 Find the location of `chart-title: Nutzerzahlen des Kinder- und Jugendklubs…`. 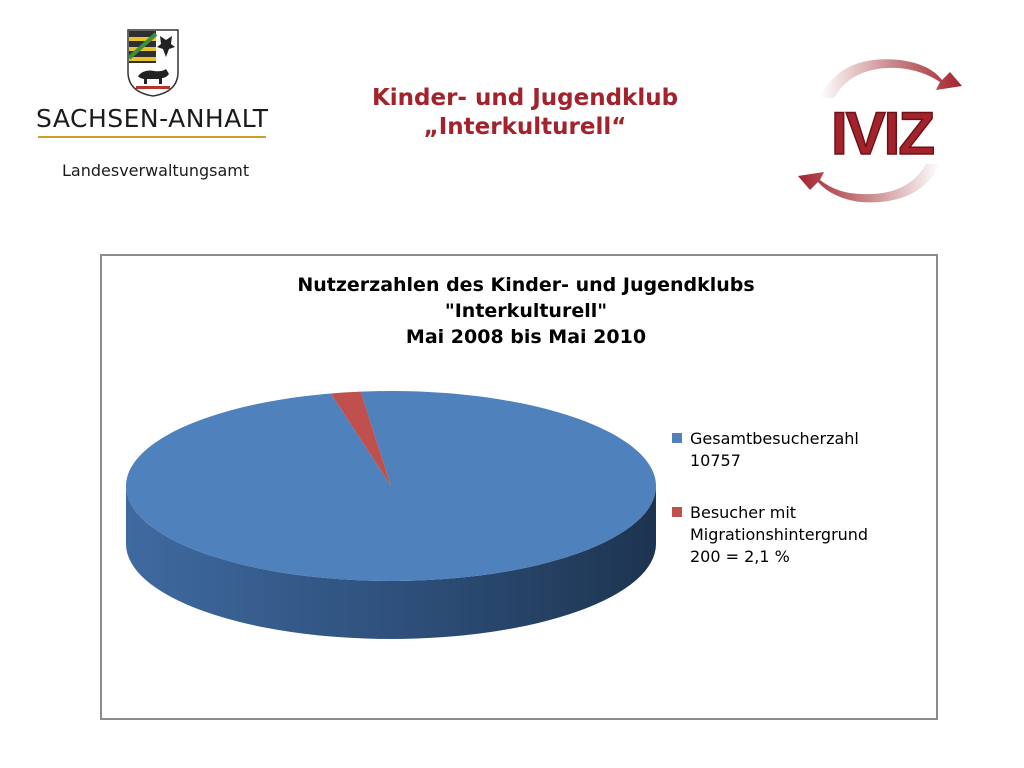

chart-title: Nutzerzahlen des Kinder- und Jugendklubs… is located at coordinates (526, 311).